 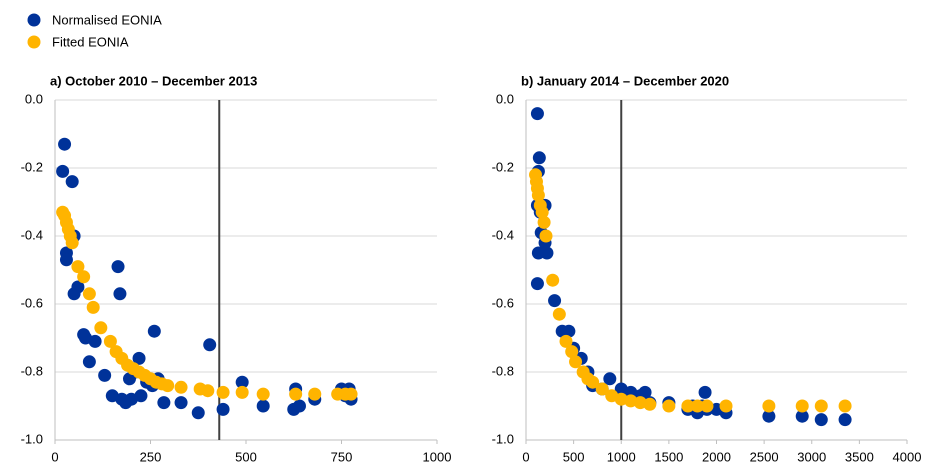 I want to click on x-tick-label: 1500, so click(x=668, y=456).